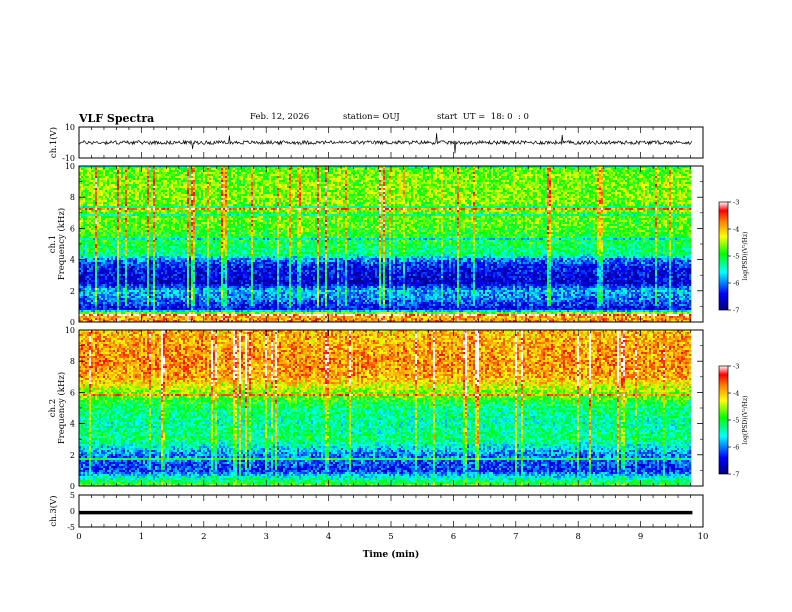 The width and height of the screenshot is (792, 612). What do you see at coordinates (141, 537) in the screenshot?
I see `x-tick-label: 1` at bounding box center [141, 537].